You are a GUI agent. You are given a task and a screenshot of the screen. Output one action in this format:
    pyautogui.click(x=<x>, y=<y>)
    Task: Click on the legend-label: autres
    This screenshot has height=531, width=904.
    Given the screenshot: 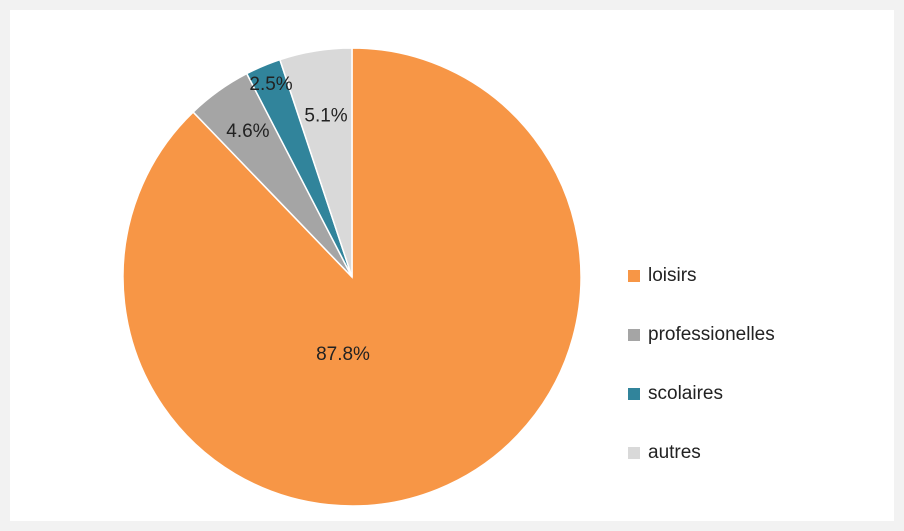 What is the action you would take?
    pyautogui.click(x=674, y=452)
    